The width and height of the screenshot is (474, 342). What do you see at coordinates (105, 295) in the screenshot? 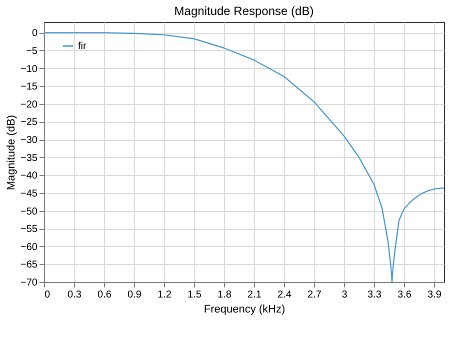
I see `x-tick-label: 0.6` at bounding box center [105, 295].